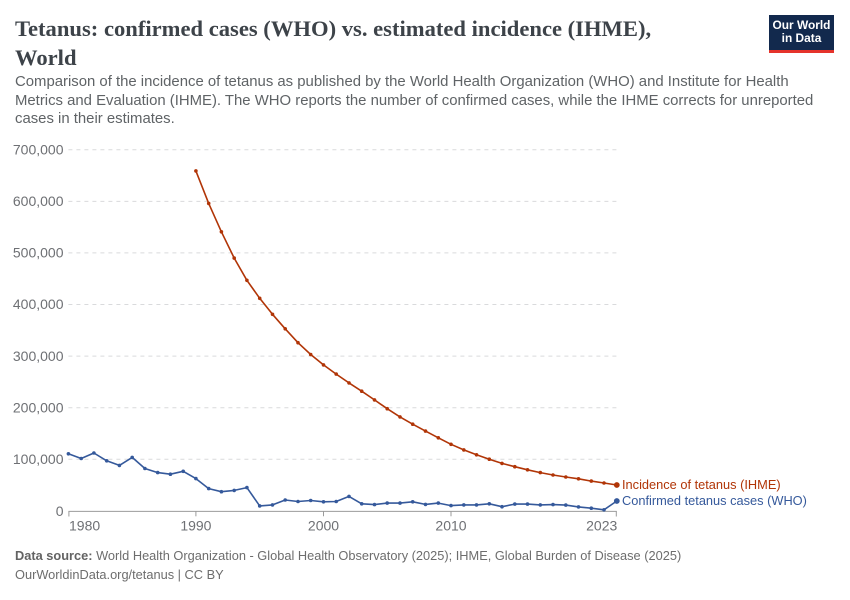 The image size is (850, 600). What do you see at coordinates (701, 484) in the screenshot?
I see `svg-text: Incidence of tetanus (IHME)` at bounding box center [701, 484].